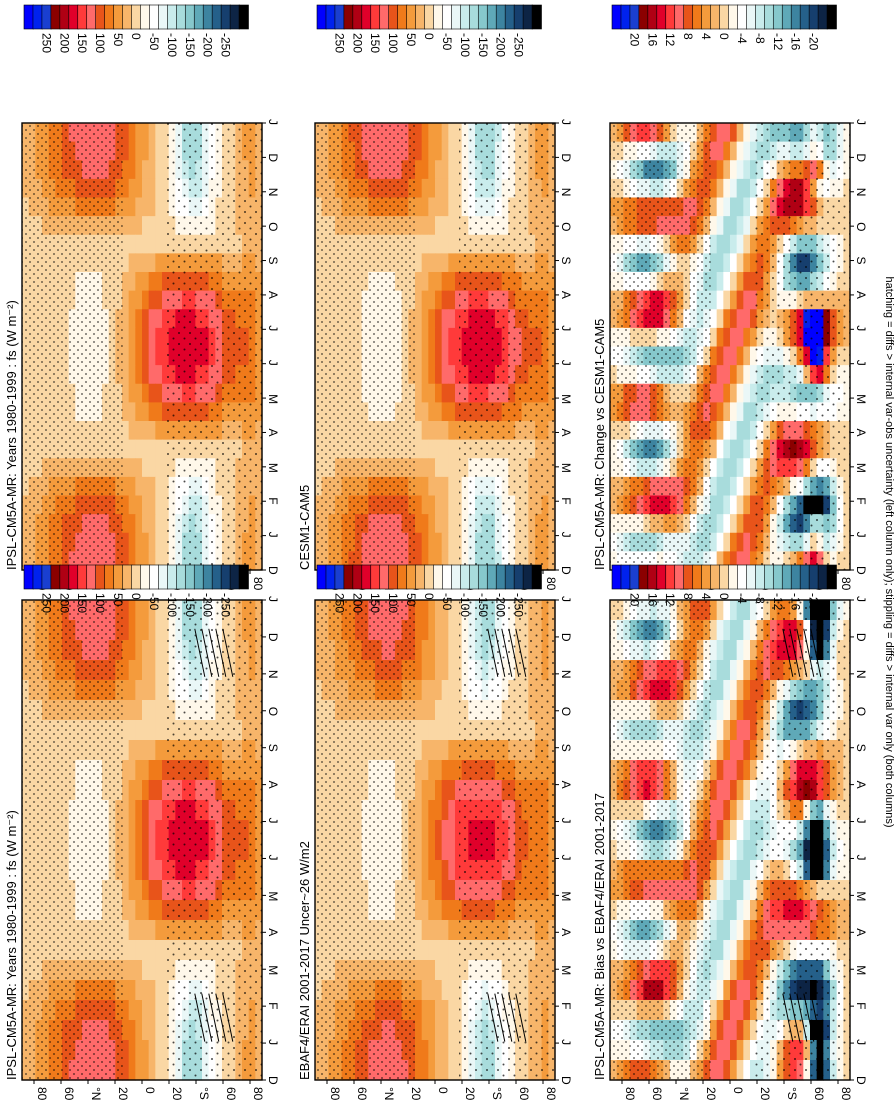  What do you see at coordinates (802, 840) in the screenshot?
I see `stippling-south` at bounding box center [802, 840].